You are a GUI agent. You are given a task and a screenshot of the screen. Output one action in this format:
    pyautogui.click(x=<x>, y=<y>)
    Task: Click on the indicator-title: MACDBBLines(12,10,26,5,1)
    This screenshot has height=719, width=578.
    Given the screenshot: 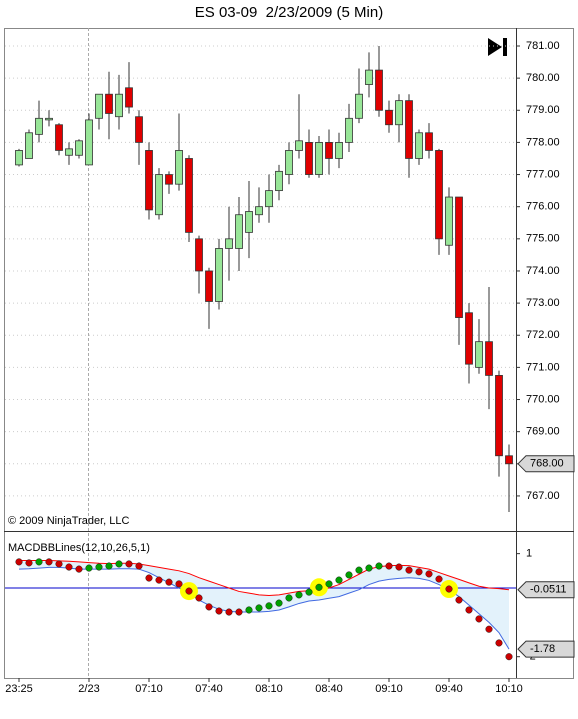 What is the action you would take?
    pyautogui.click(x=79, y=548)
    